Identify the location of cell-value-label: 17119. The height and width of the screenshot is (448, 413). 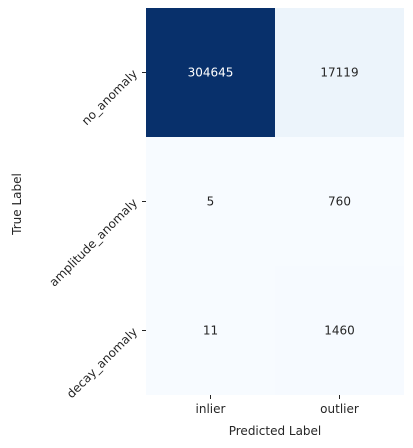
(339, 73).